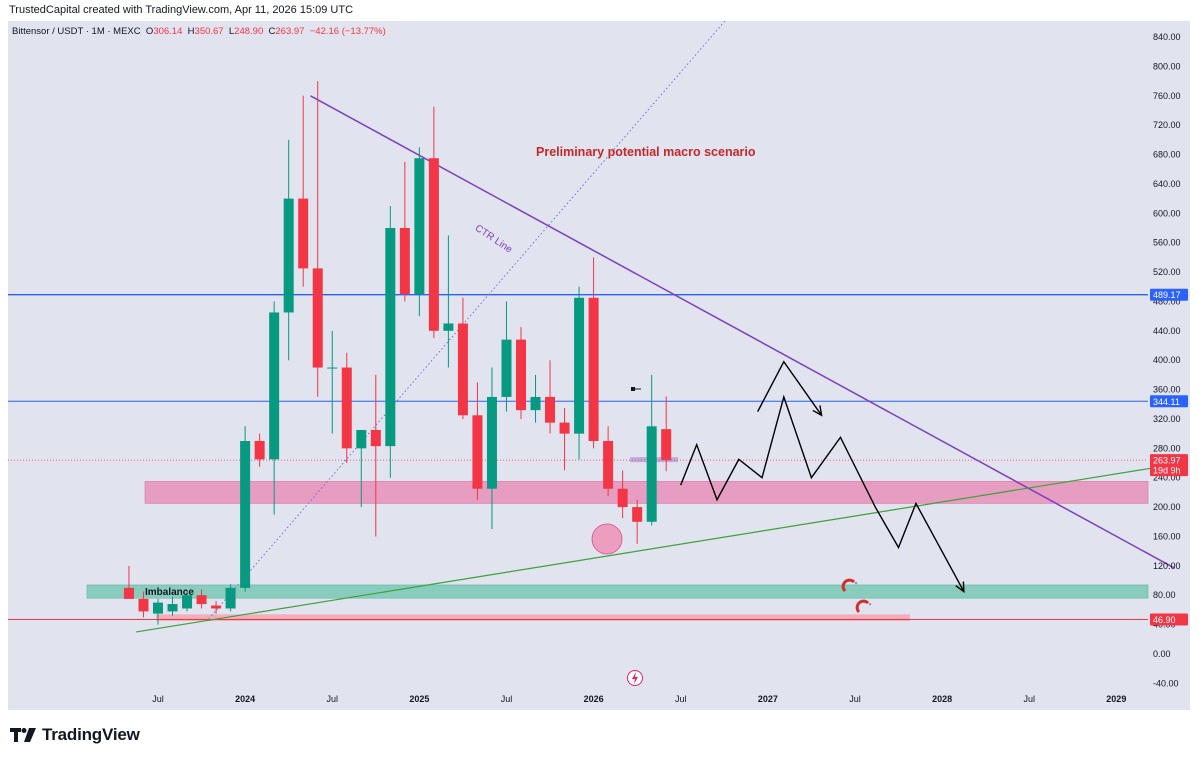 The height and width of the screenshot is (757, 1199). Describe the element at coordinates (1167, 184) in the screenshot. I see `y-tick-label: 640.00` at that location.